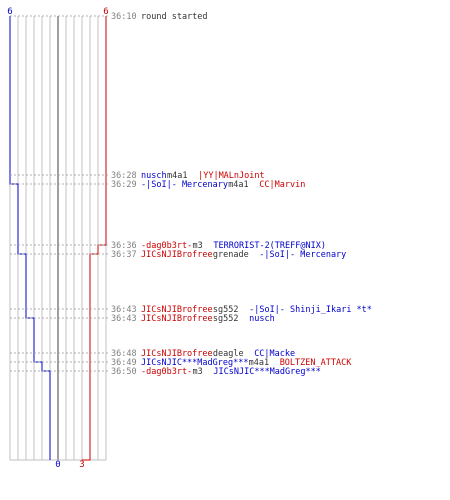 Image resolution: width=450 pixels, height=500 pixels. I want to click on event-player-red: BOLTZEN_ATTACK, so click(316, 363).